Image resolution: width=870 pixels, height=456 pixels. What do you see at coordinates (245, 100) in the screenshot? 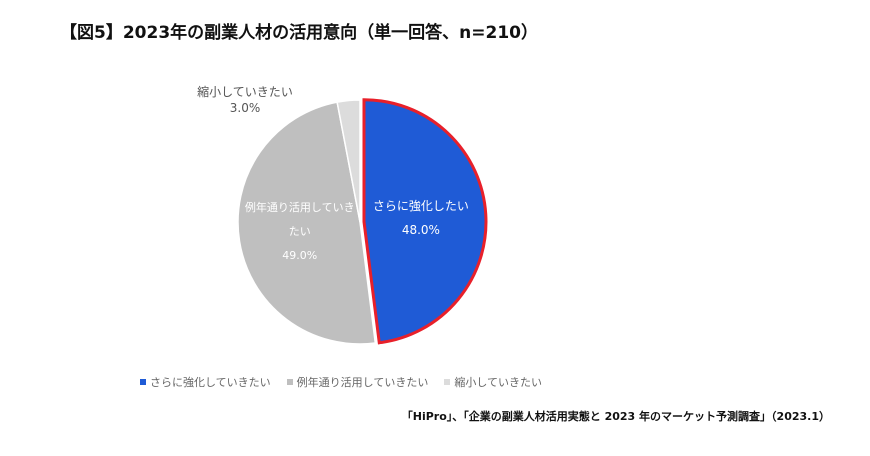
I see `slice-label: 縮小していきたい 3.0%` at bounding box center [245, 100].